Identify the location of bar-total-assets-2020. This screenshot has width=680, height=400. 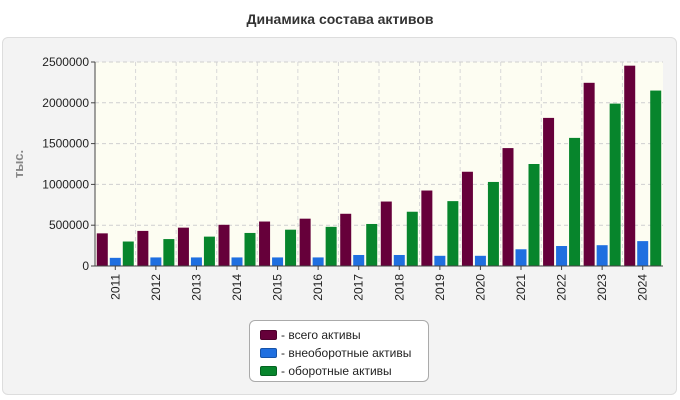
(467, 218).